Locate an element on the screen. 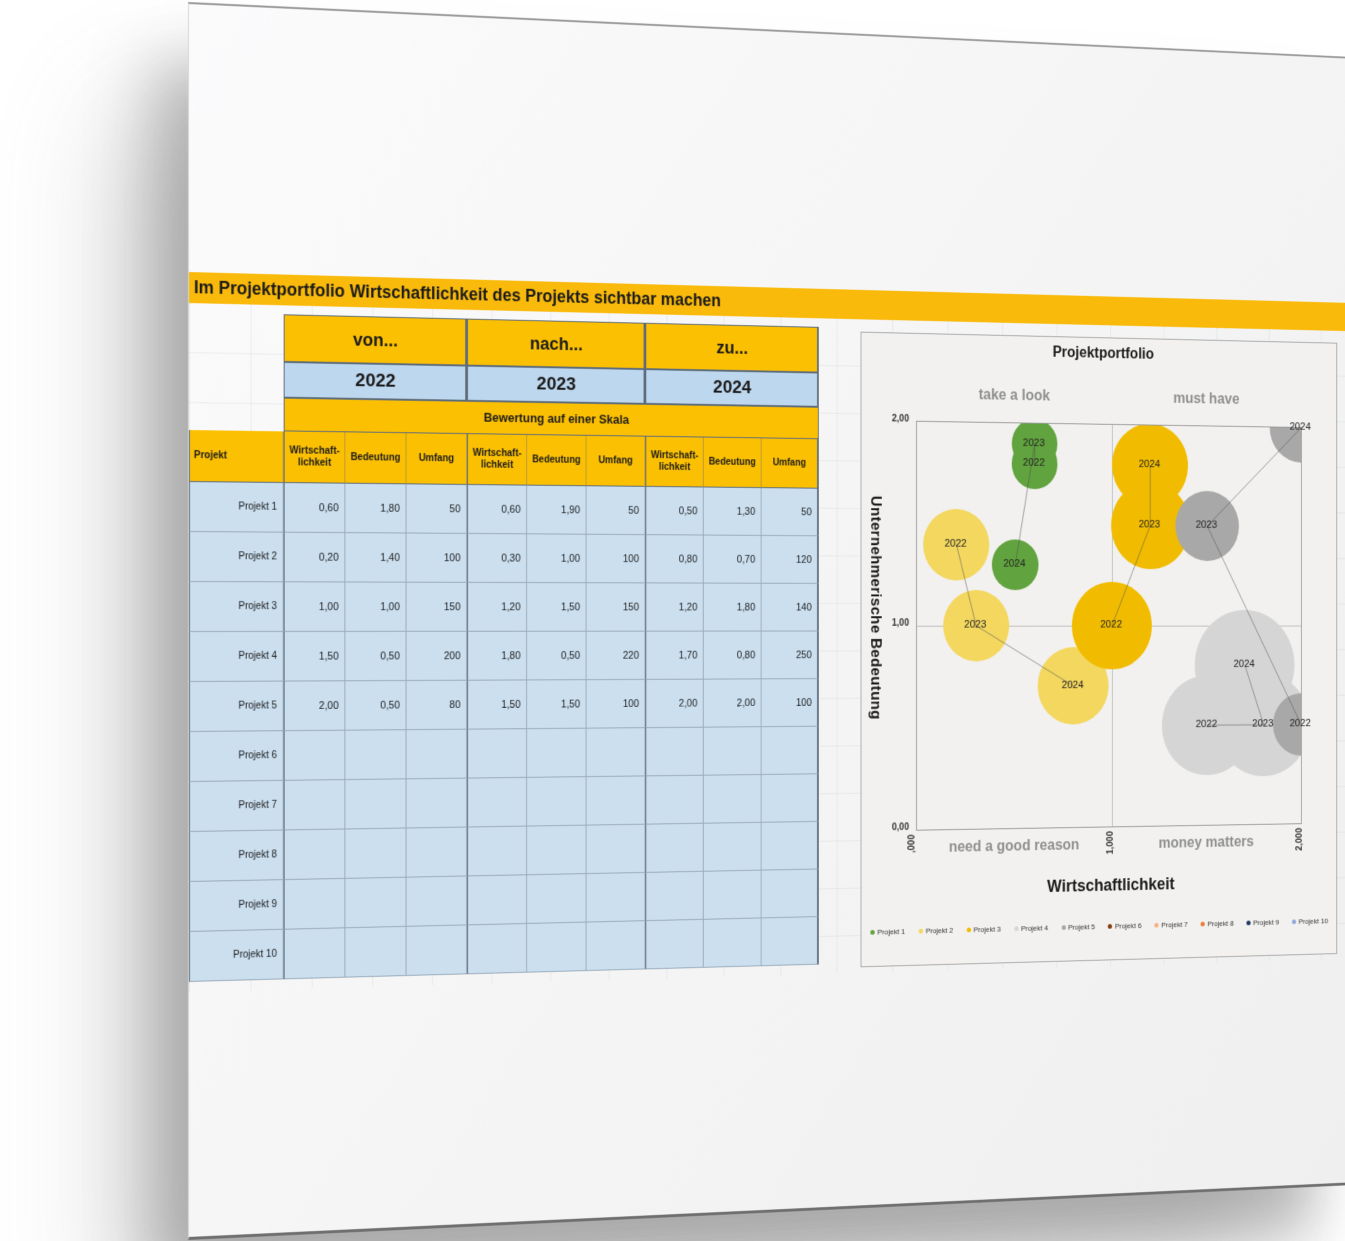  value-cell: 0,70 is located at coordinates (732, 559).